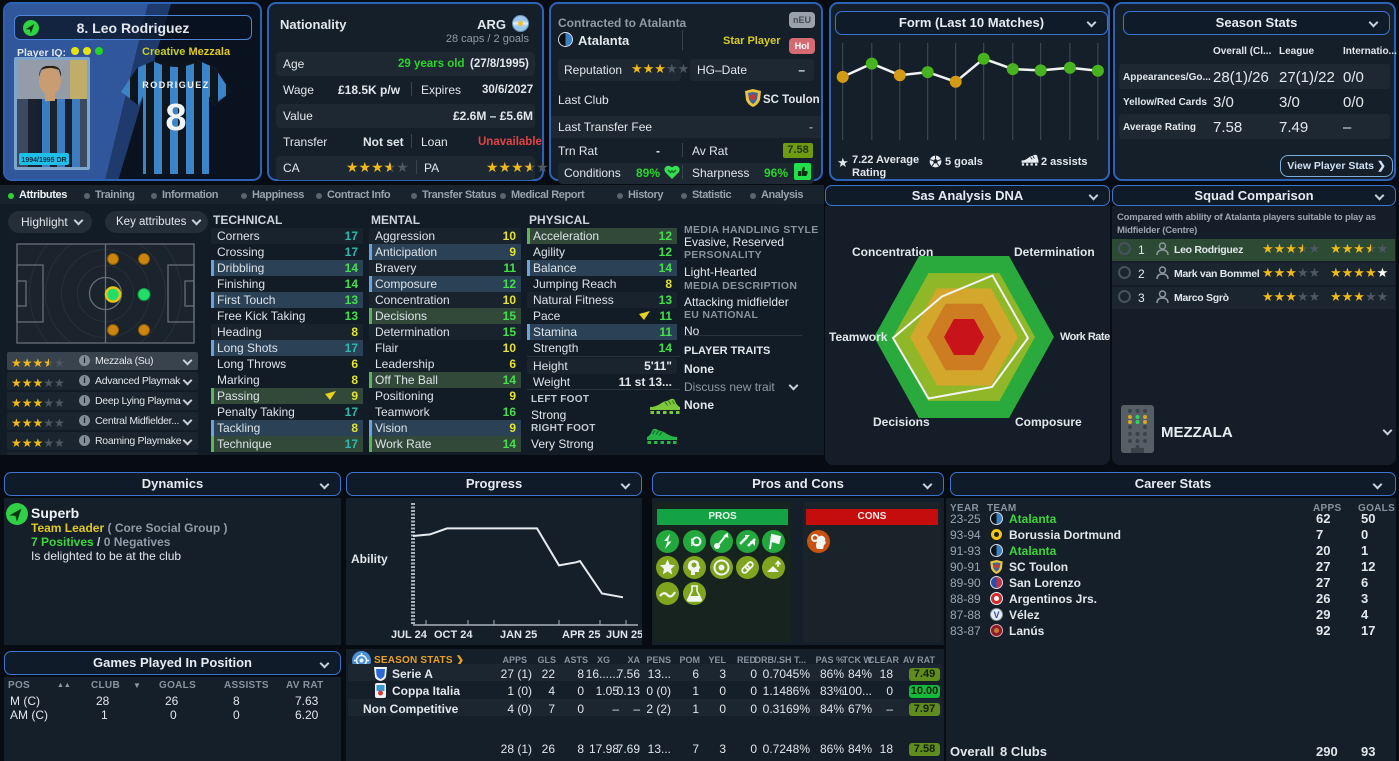  What do you see at coordinates (581, 635) in the screenshot?
I see `svg-text: APR 25` at bounding box center [581, 635].